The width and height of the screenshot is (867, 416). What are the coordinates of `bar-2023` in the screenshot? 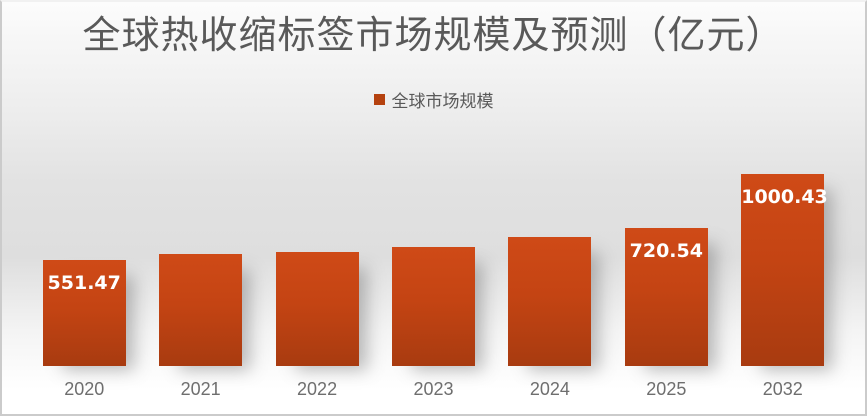 It's located at (433, 306).